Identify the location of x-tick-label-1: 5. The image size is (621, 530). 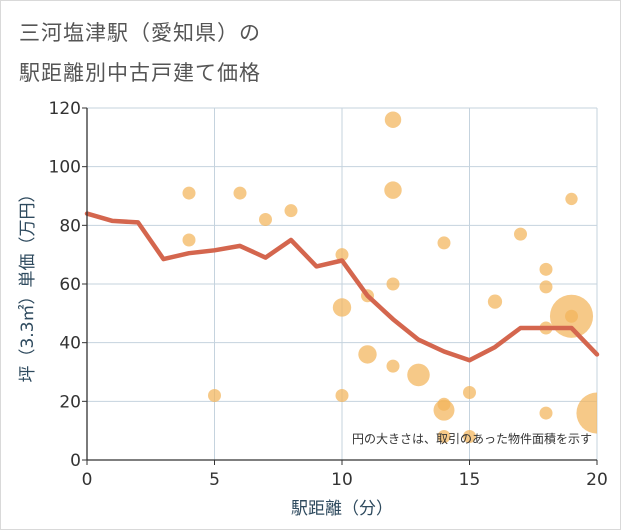
(214, 480).